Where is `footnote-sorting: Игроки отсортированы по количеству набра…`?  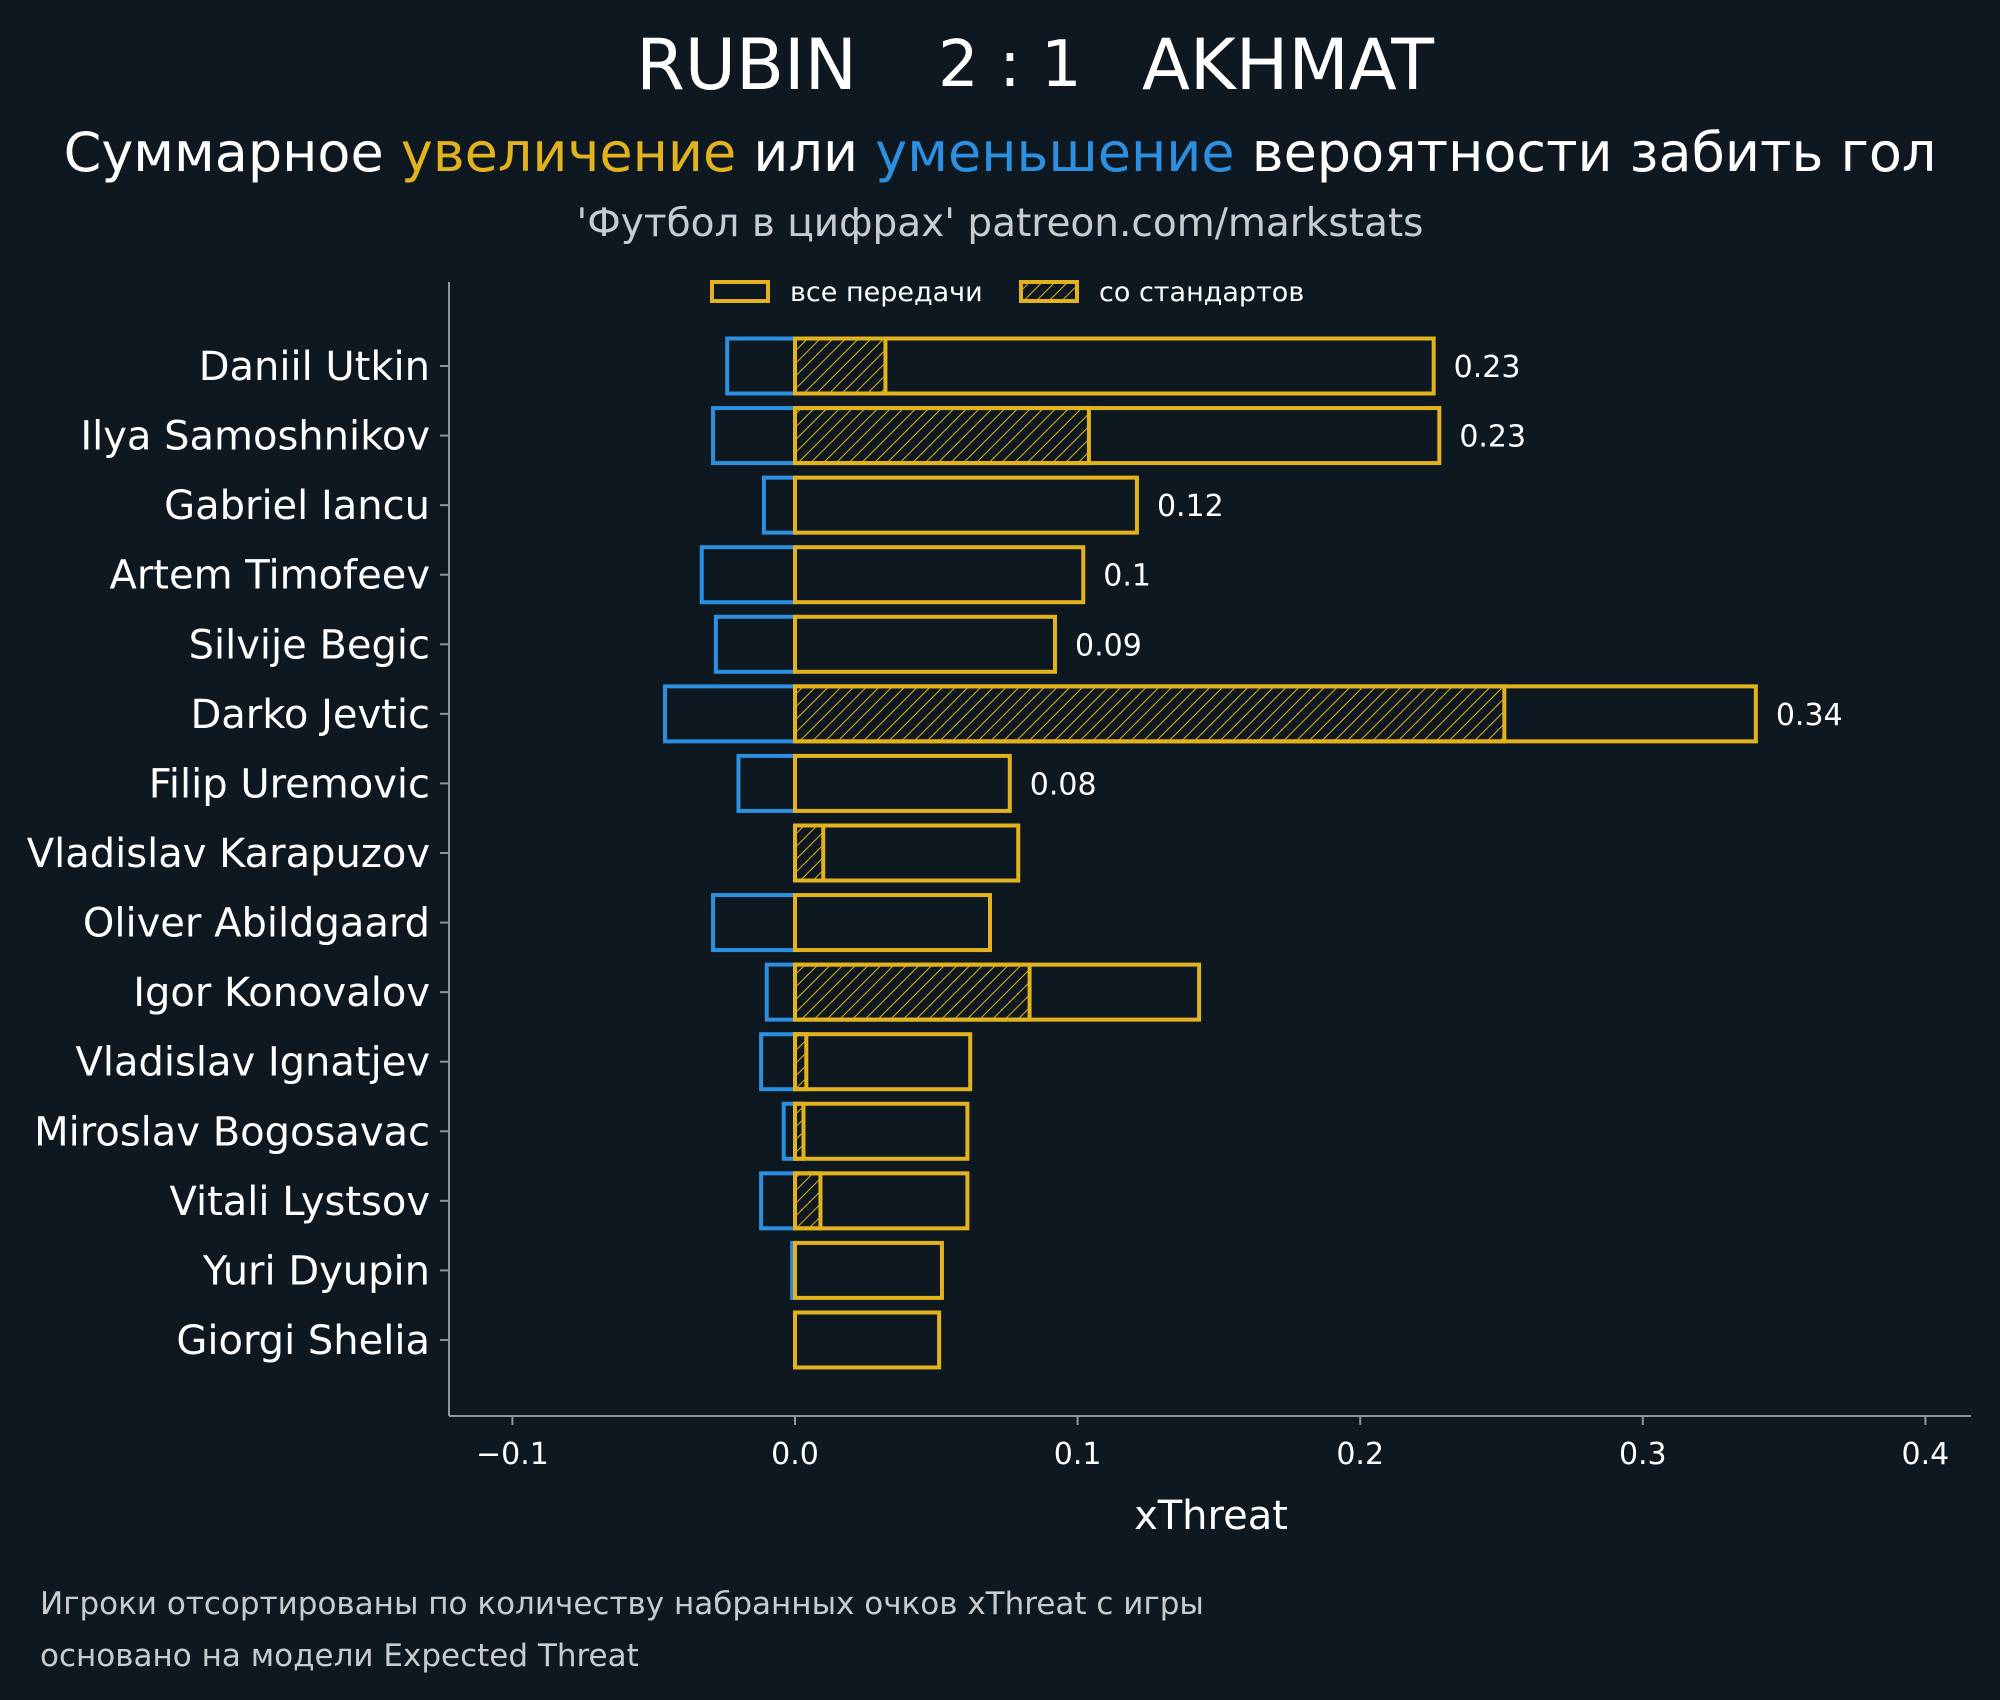
footnote-sorting: Игроки отсортированы по количеству набра… is located at coordinates (622, 1604).